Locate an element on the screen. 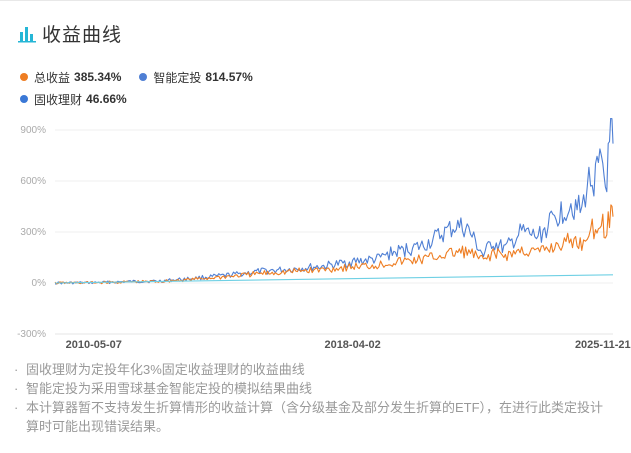  legend-item-smart: 智能定投 814.57% is located at coordinates (196, 77).